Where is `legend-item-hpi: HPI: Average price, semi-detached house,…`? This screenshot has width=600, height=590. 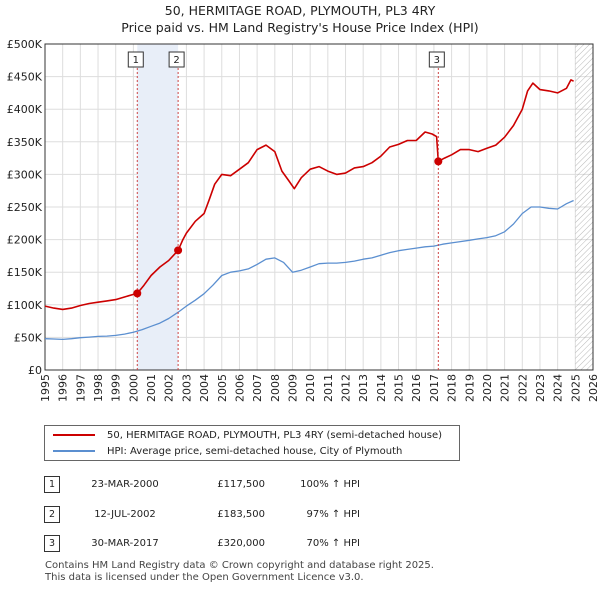 legend-item-hpi: HPI: Average price, semi-detached house,… is located at coordinates (227, 451).